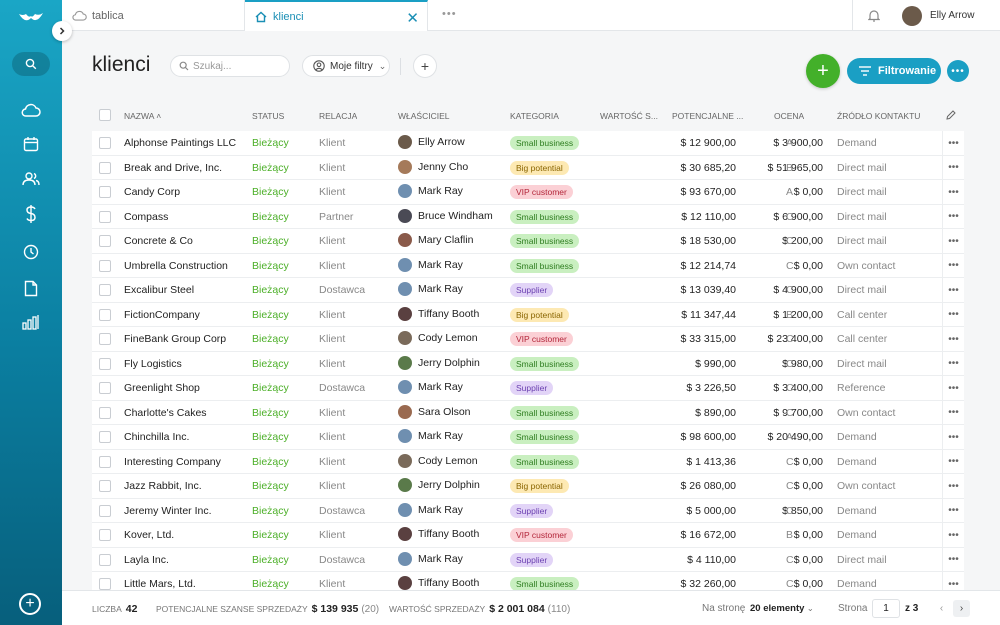 This screenshot has height=625, width=1000. I want to click on column-header-relation: RELACJA, so click(338, 116).